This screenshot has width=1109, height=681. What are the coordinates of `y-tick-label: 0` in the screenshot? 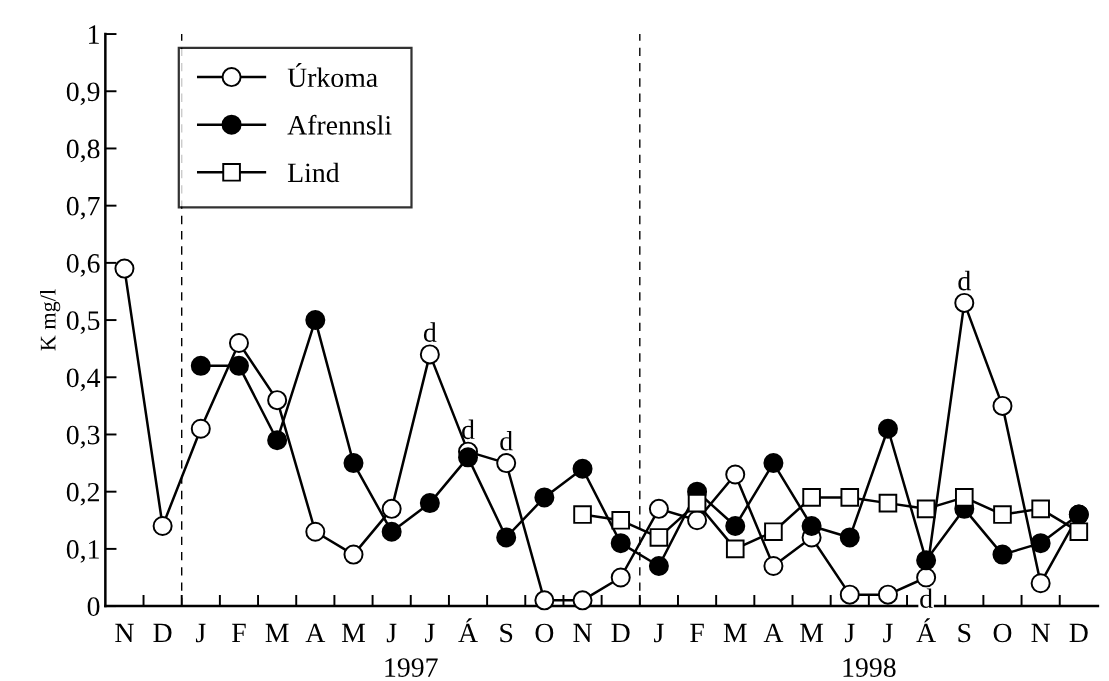 It's located at (93, 606).